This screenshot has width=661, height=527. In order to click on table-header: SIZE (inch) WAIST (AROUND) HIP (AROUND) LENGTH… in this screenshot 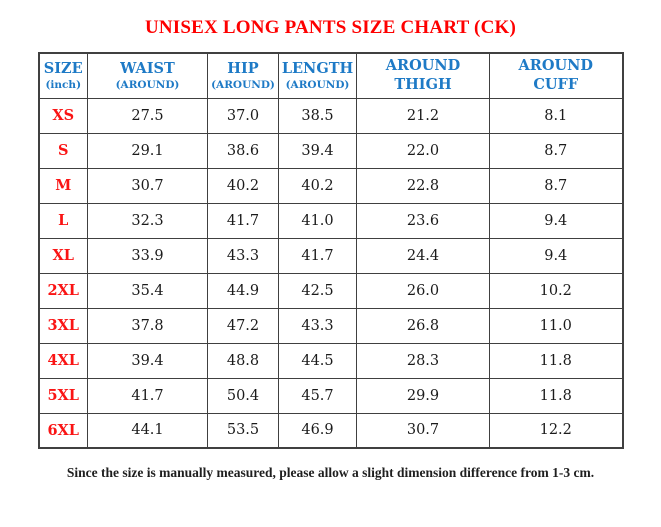, I will do `click(330, 75)`.